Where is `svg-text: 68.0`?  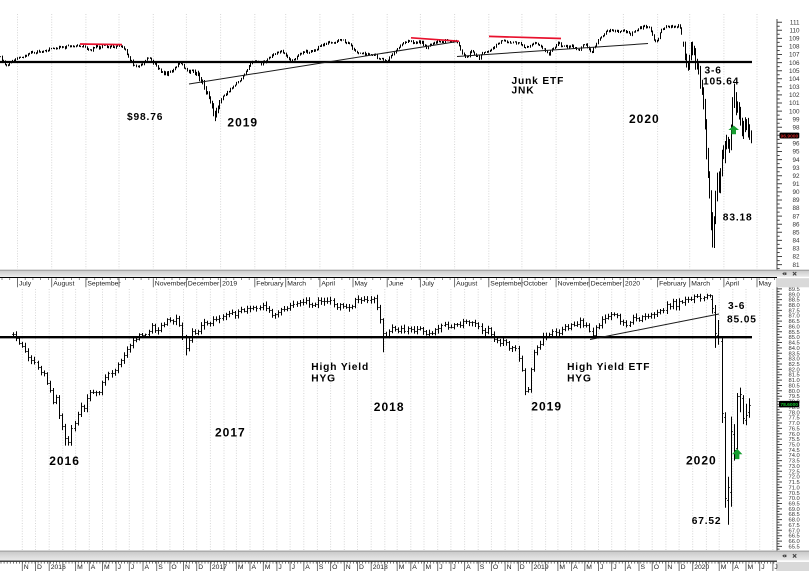 svg-text: 68.0 is located at coordinates (794, 521).